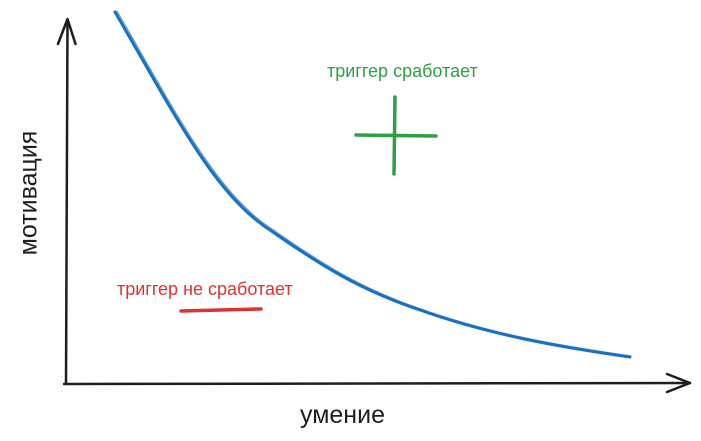  What do you see at coordinates (402, 71) in the screenshot?
I see `trigger-works-label: триггер сработает` at bounding box center [402, 71].